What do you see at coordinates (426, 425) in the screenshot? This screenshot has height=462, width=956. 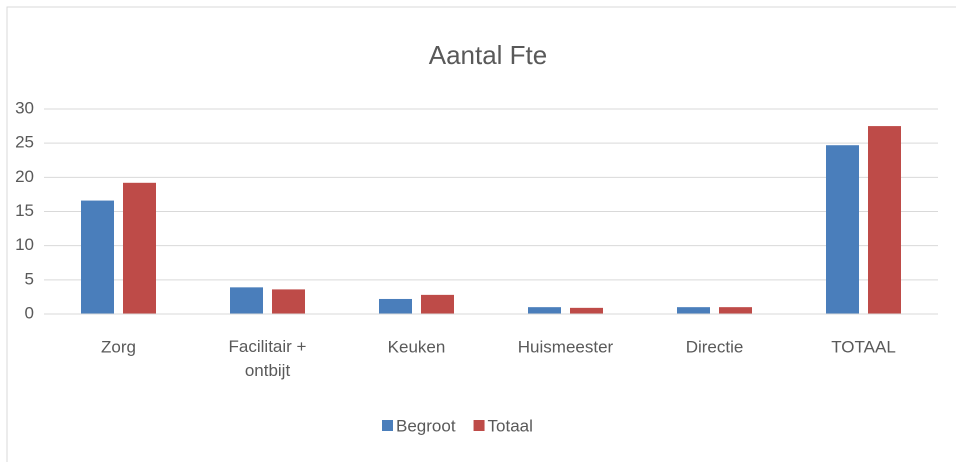 I see `legend-label: Begroot` at bounding box center [426, 425].